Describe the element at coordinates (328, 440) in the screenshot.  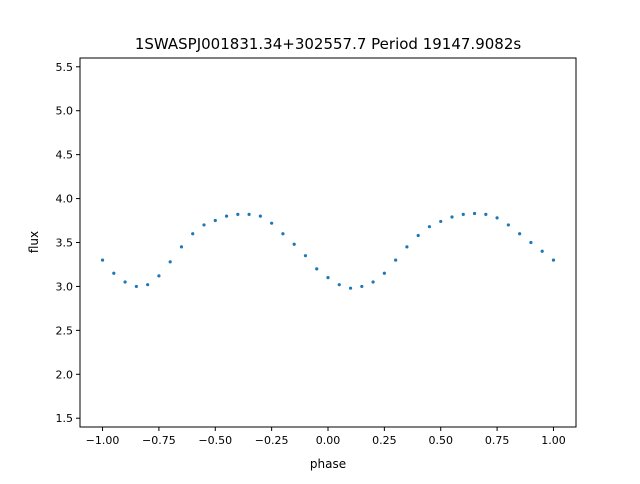
I see `x-tick-label: 0.00` at that location.